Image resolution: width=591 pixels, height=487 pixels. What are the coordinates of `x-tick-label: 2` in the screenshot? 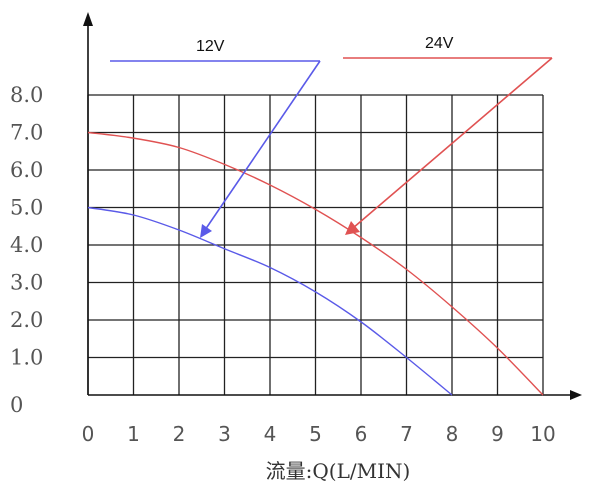 It's located at (179, 434).